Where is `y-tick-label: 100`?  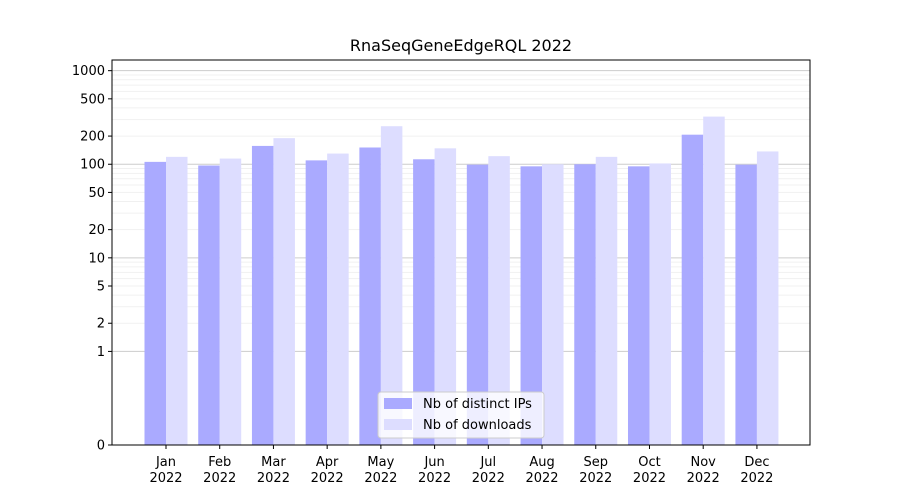 y-tick-label: 100 is located at coordinates (92, 165).